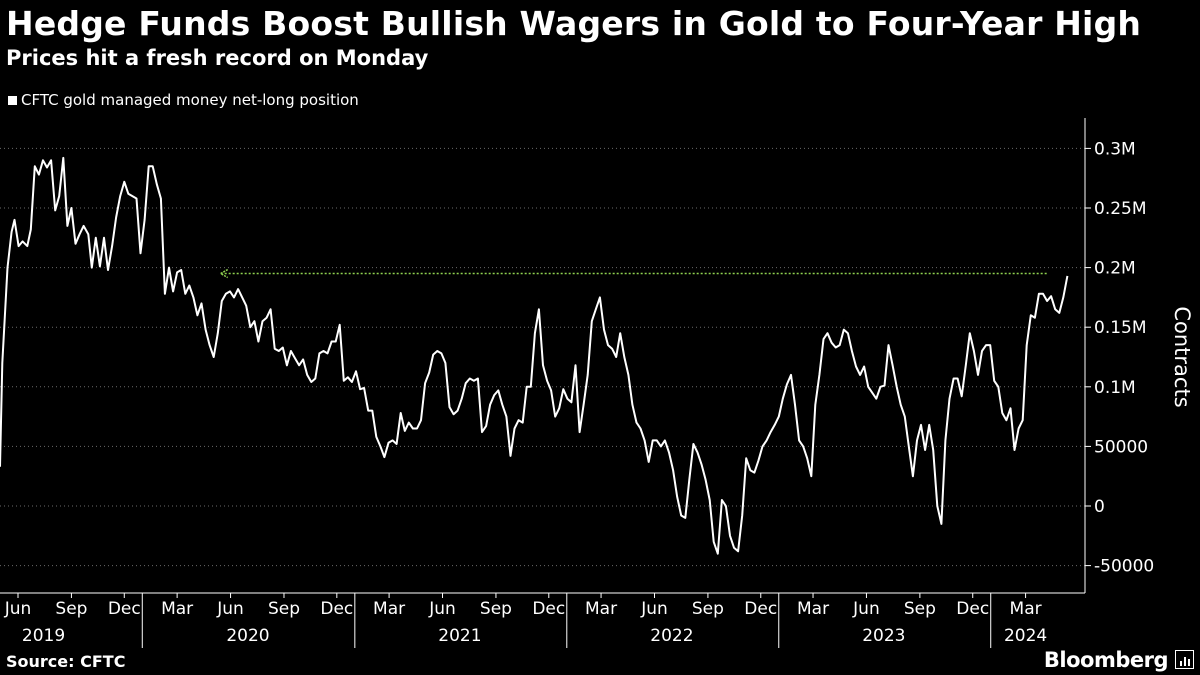 This screenshot has height=675, width=1200. What do you see at coordinates (1120, 328) in the screenshot?
I see `y-tick-label: 0.15M` at bounding box center [1120, 328].